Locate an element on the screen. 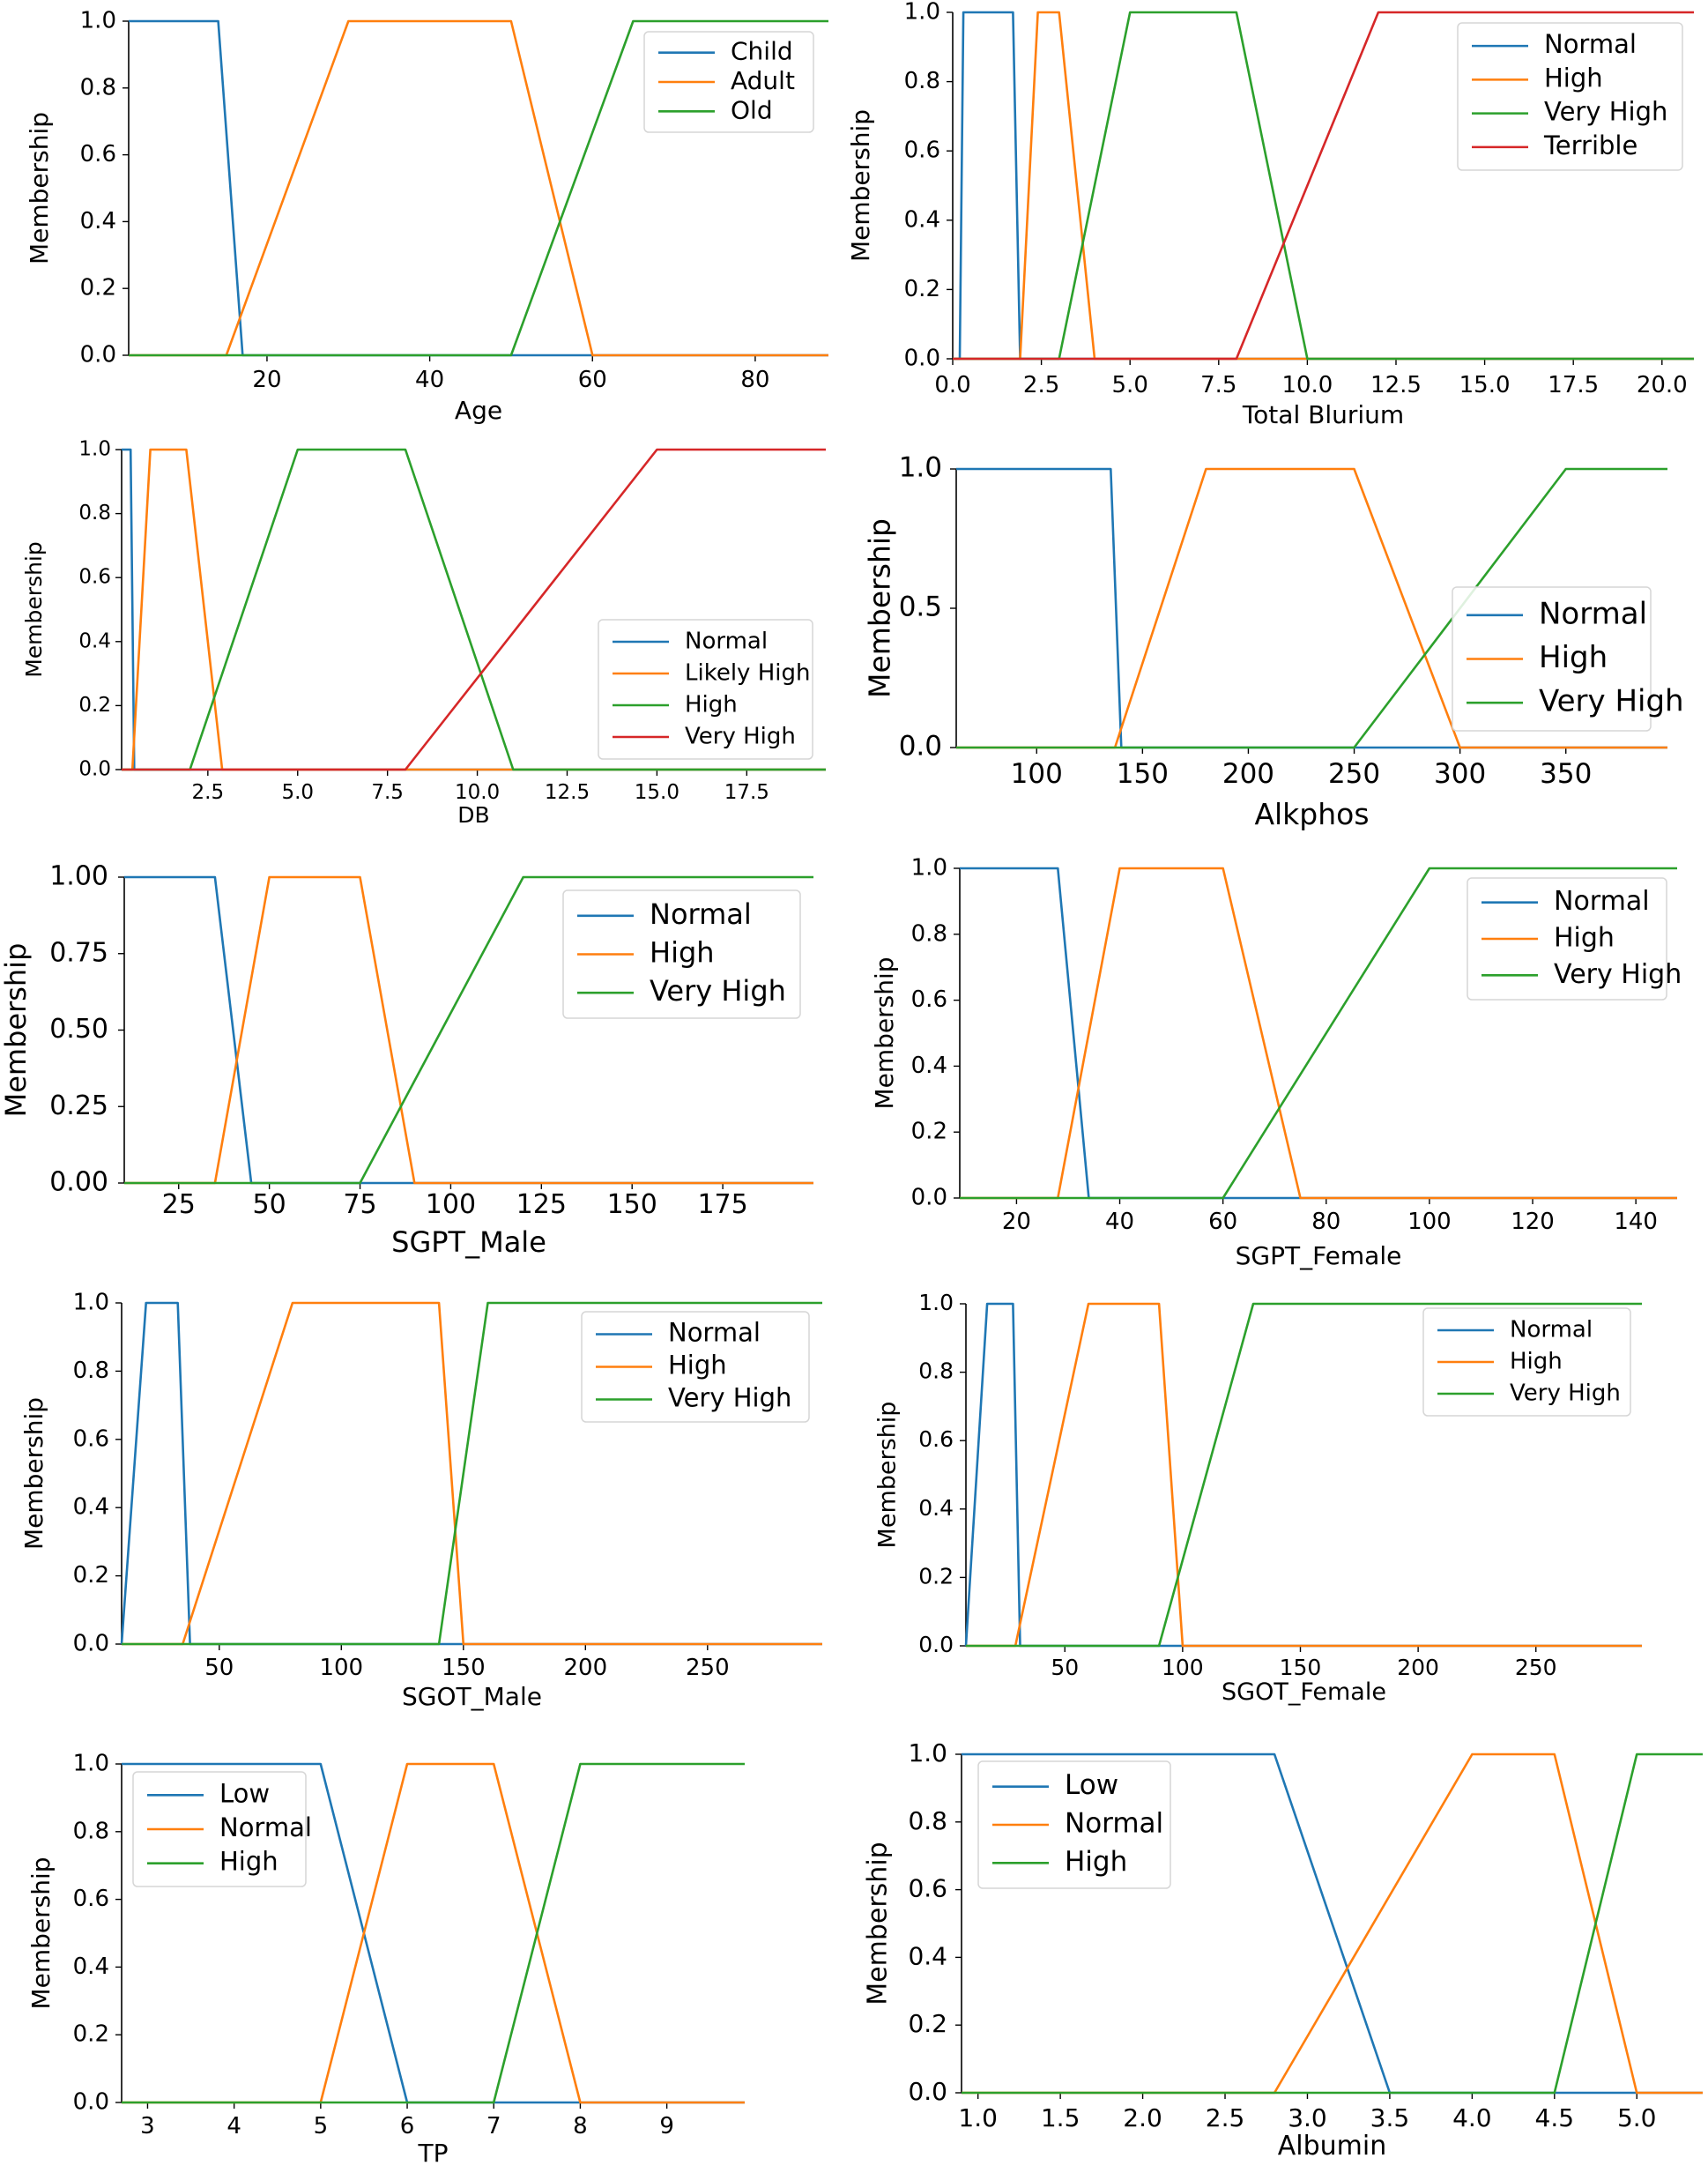 This screenshot has width=1708, height=2173. x-tick-label: 12.5 is located at coordinates (568, 792).